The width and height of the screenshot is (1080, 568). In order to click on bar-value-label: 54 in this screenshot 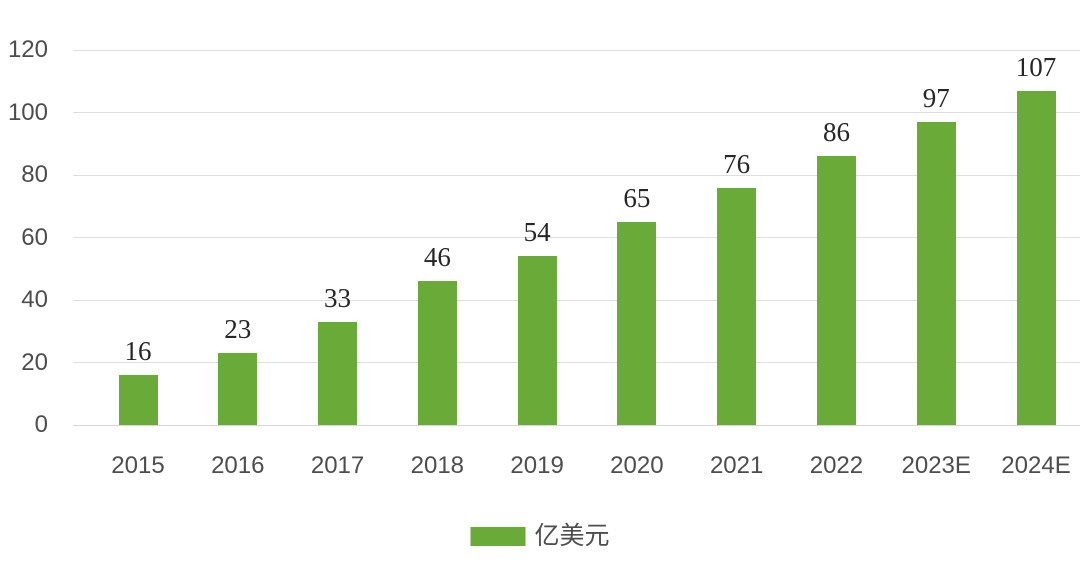, I will do `click(537, 232)`.